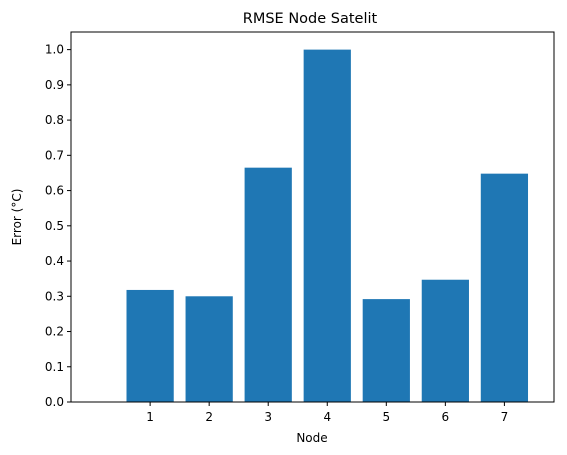 This screenshot has width=567, height=455. I want to click on x-tick-label: 2, so click(209, 417).